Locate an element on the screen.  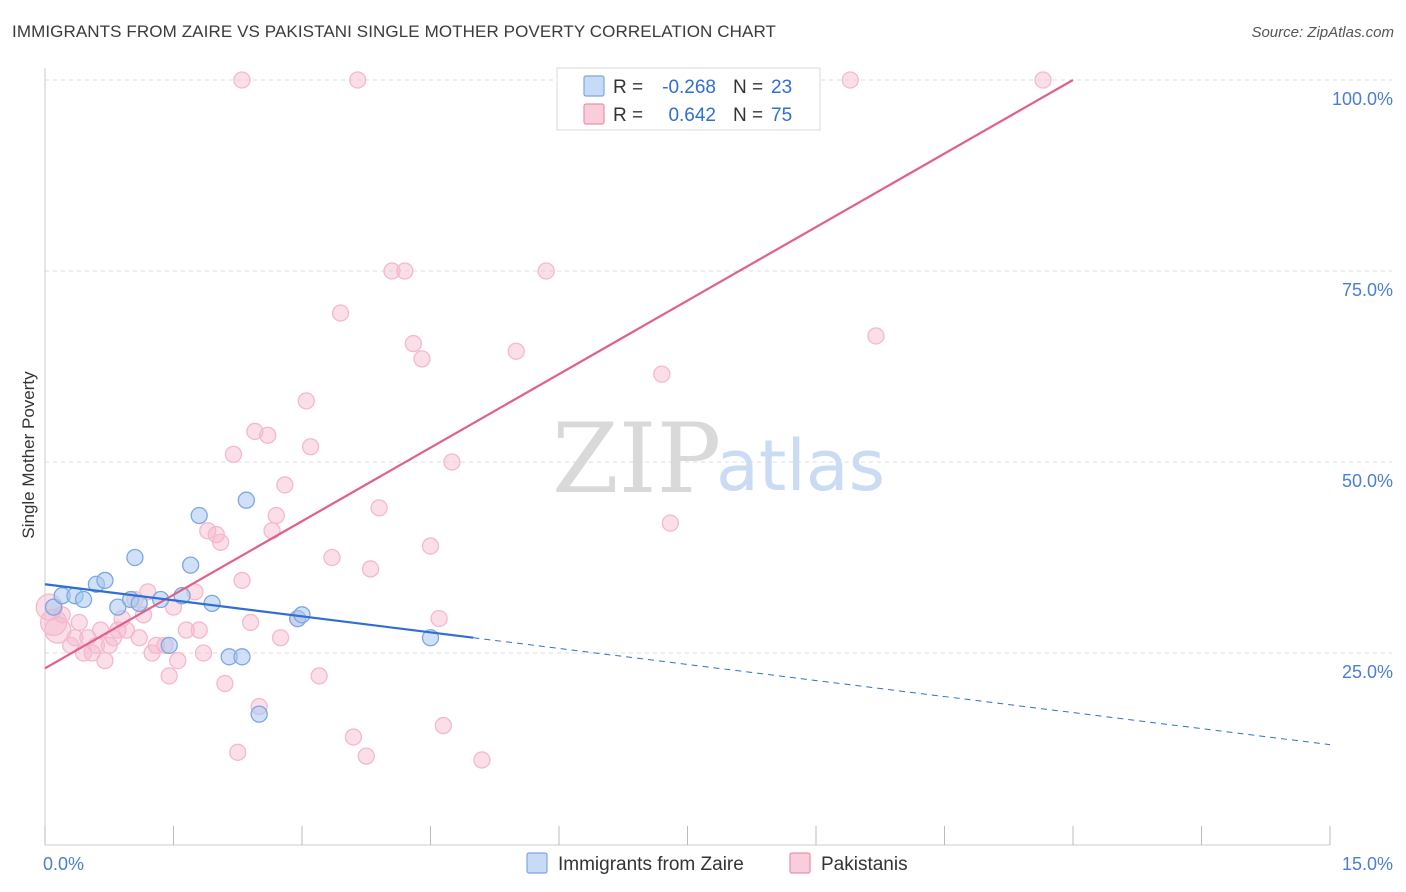
legend-r-label-pakistani: R = is located at coordinates (628, 115).